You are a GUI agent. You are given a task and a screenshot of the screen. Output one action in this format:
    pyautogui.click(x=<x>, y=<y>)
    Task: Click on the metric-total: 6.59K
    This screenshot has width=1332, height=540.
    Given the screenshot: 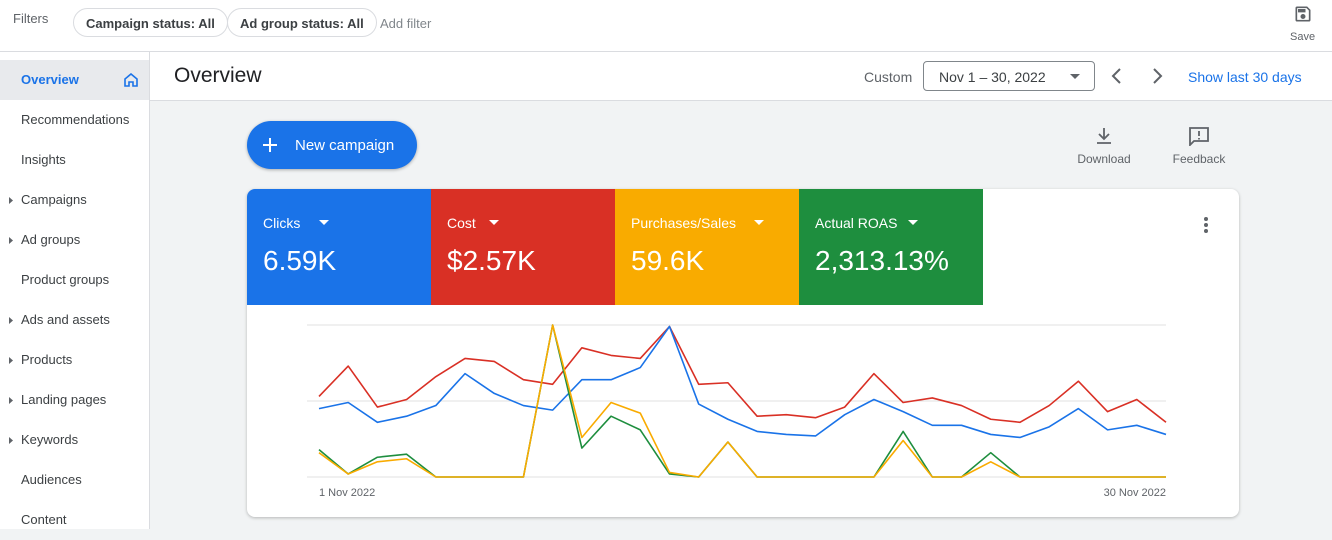 What is the action you would take?
    pyautogui.click(x=300, y=260)
    